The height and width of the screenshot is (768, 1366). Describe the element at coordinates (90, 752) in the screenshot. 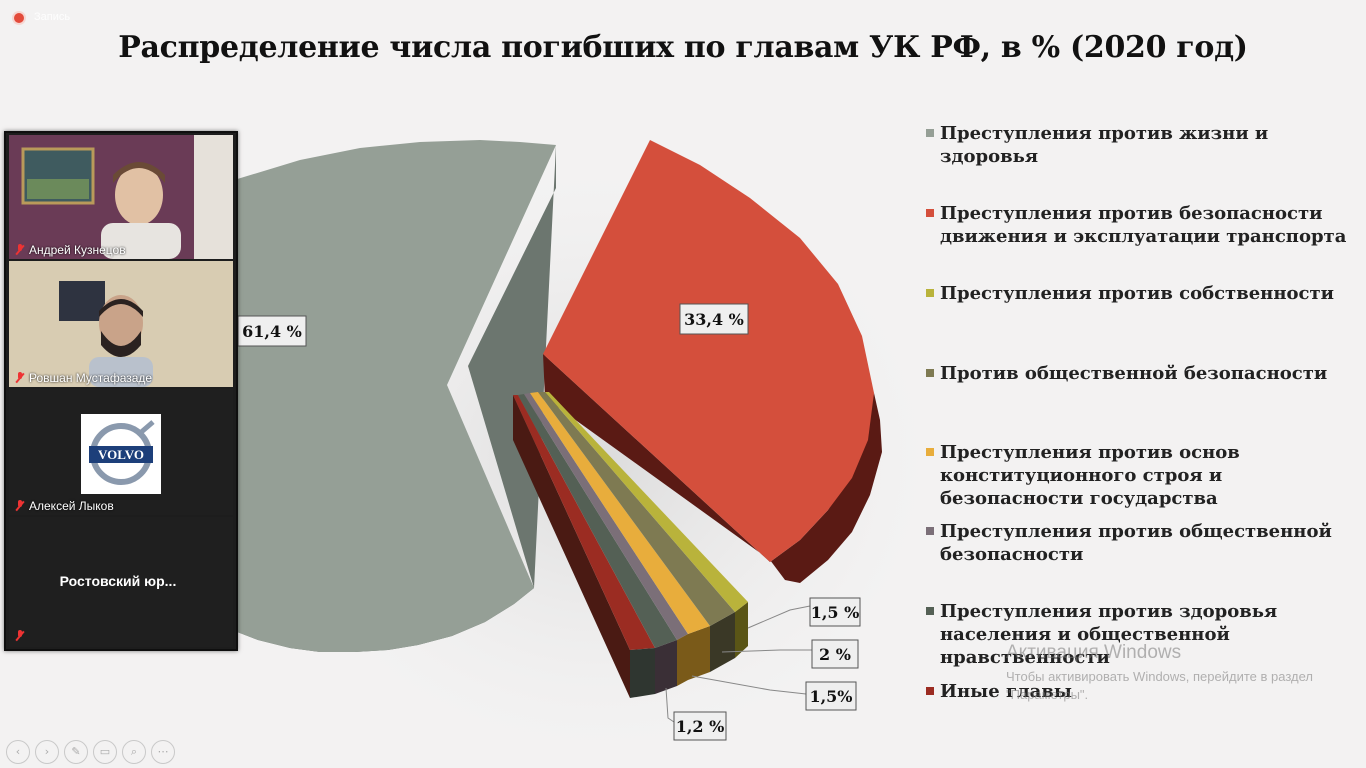

I see `presentation-controls: ‹ › ✎ ▭ ⌕ ⋯` at that location.